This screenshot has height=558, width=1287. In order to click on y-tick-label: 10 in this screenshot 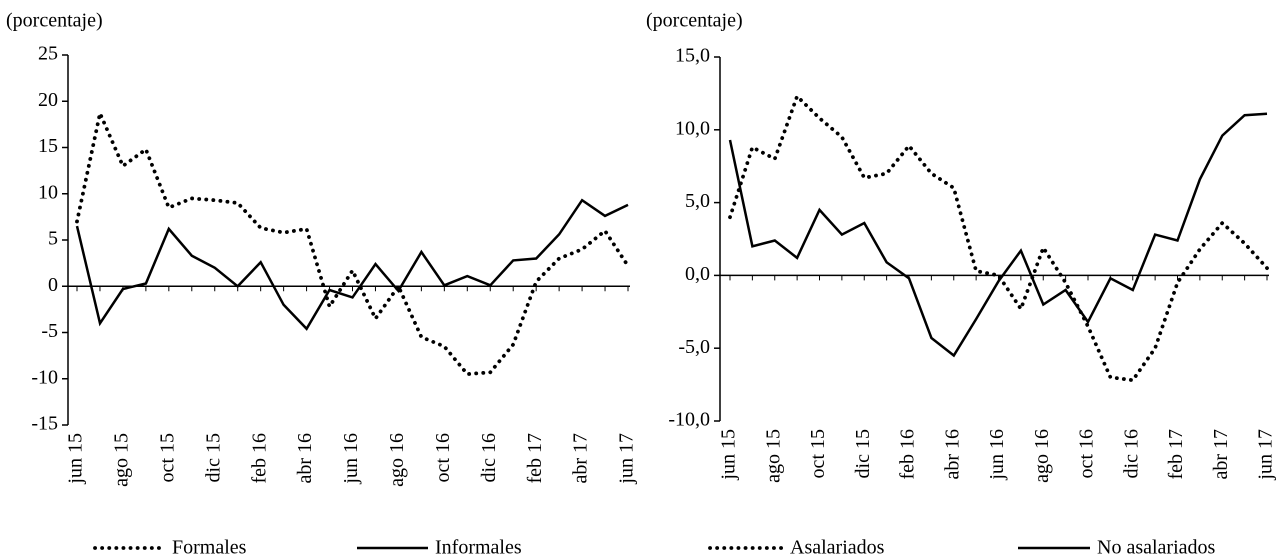, I will do `click(48, 192)`.